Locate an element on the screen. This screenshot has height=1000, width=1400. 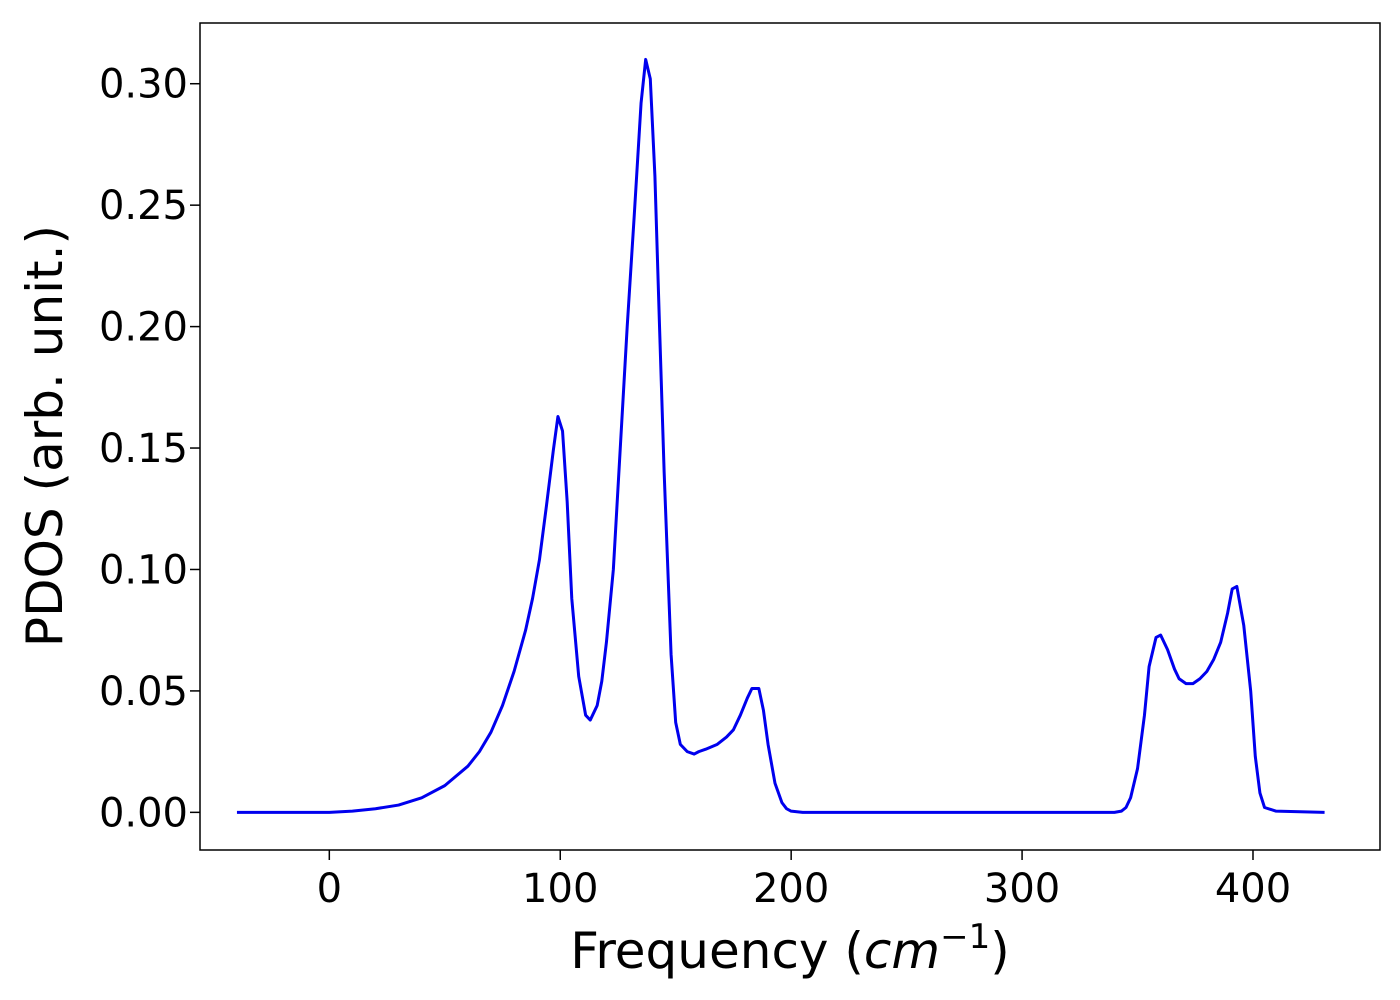
x-tick-label: 0 is located at coordinates (329, 889).